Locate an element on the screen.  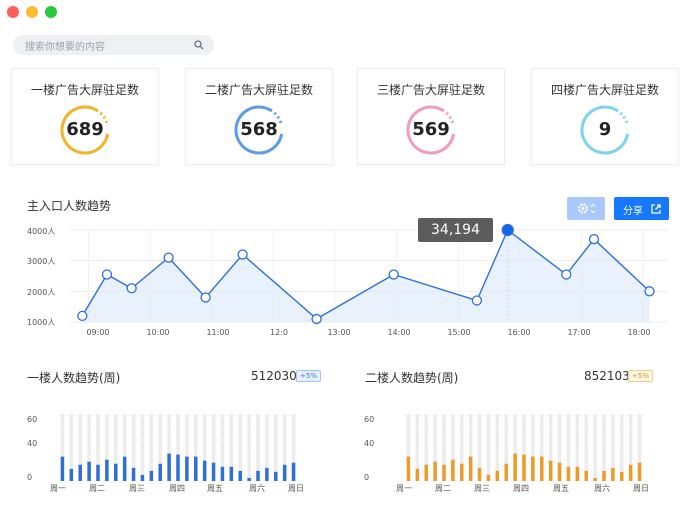
gear-icon is located at coordinates (586, 208).